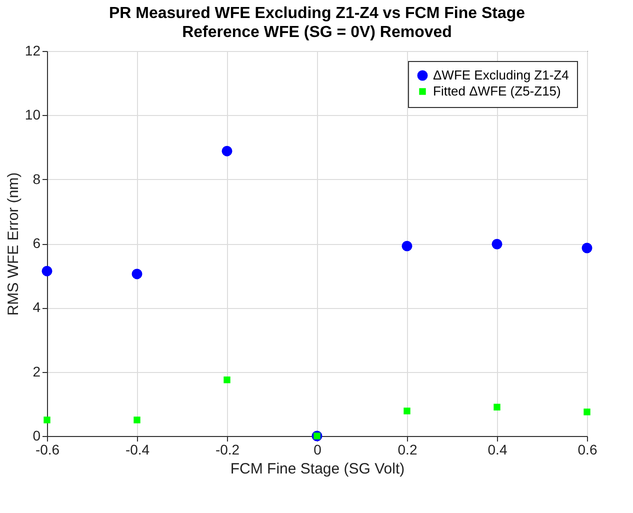 Image resolution: width=633 pixels, height=513 pixels. I want to click on chart-subtitle: Reference WFE (SG = 0V) Removed, so click(317, 32).